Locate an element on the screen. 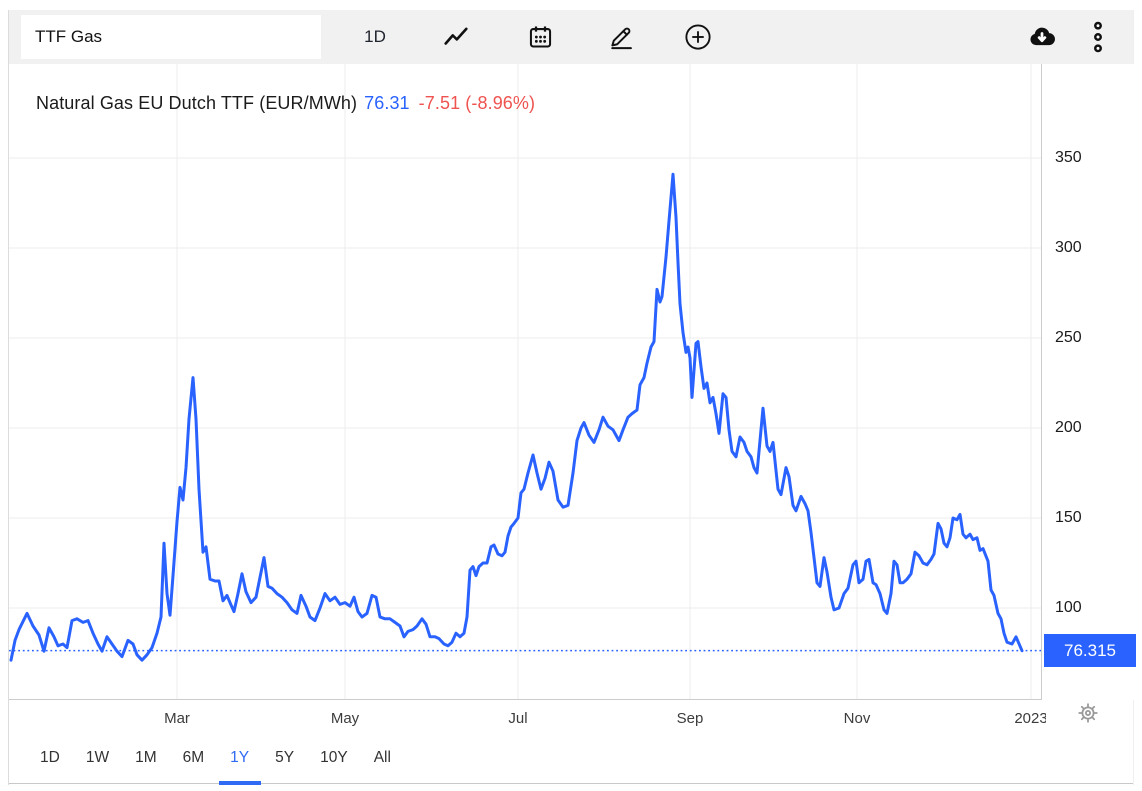 The image size is (1142, 791). range-button-1m: 1M is located at coordinates (146, 758).